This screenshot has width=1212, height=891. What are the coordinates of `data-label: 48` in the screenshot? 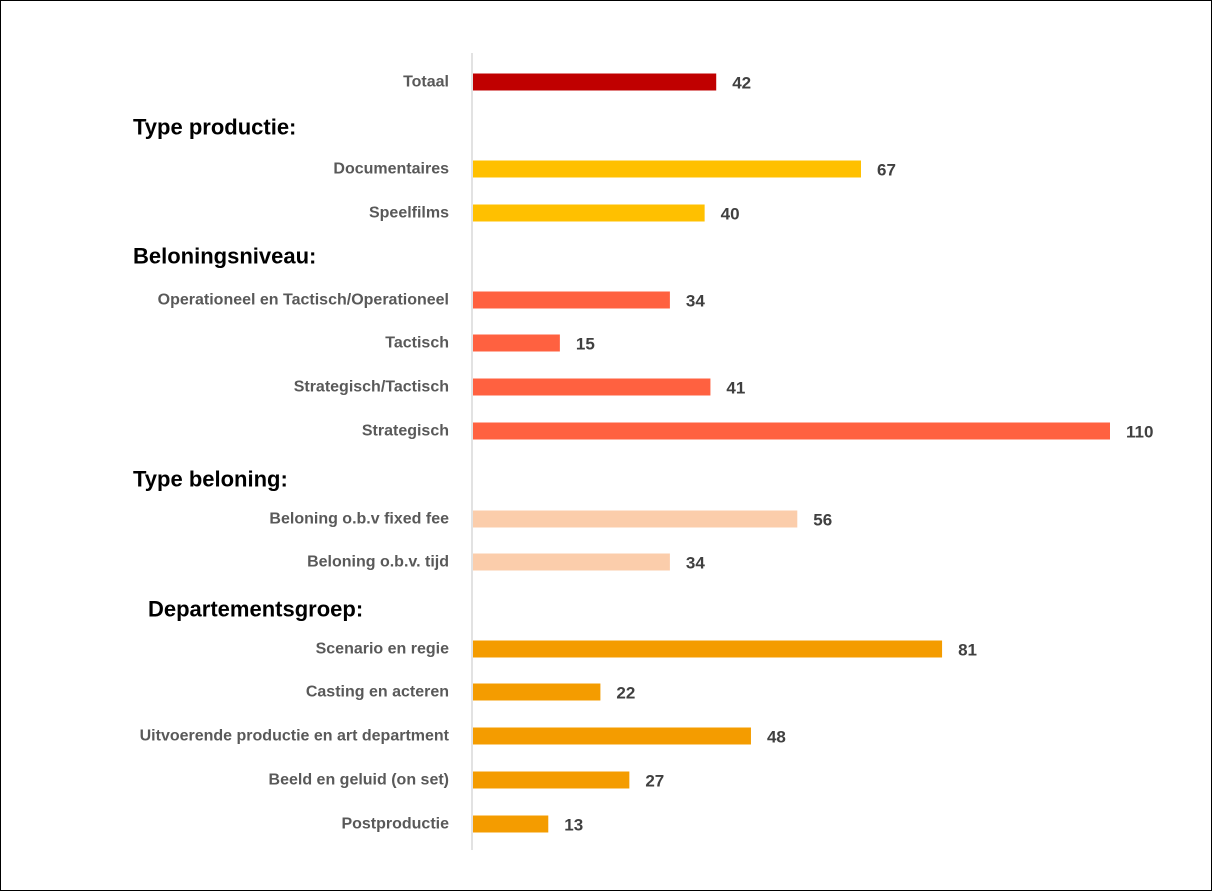 It's located at (776, 737).